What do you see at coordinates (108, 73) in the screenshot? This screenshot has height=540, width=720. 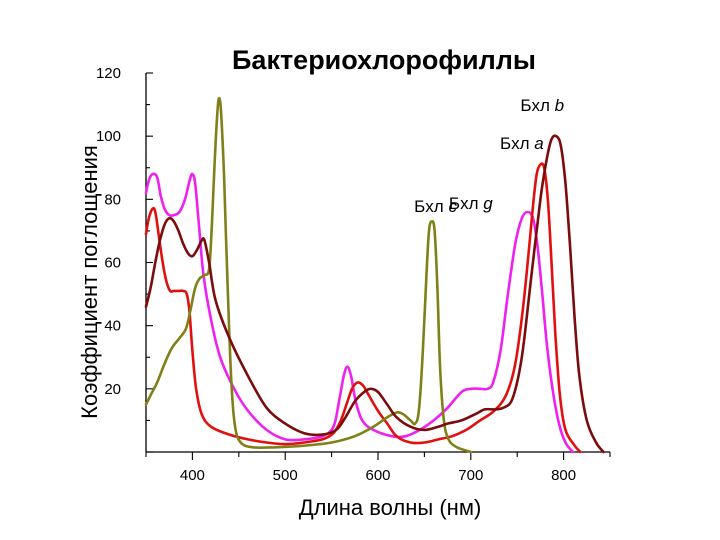 I see `y-tick-label: 120` at bounding box center [108, 73].